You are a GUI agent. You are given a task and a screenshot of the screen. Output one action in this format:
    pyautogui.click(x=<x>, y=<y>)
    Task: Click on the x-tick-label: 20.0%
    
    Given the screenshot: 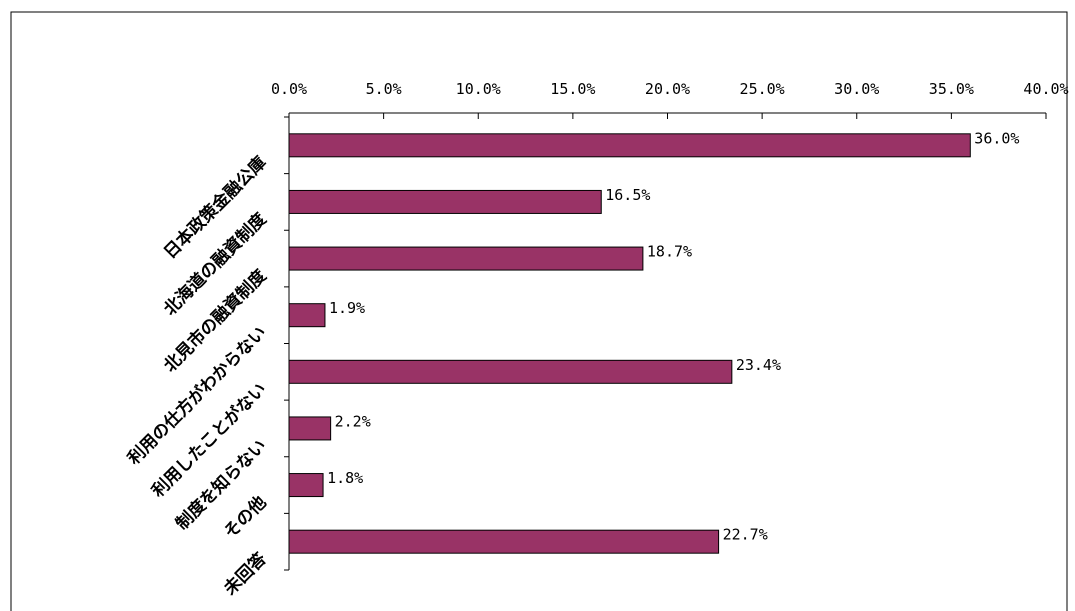 What is the action you would take?
    pyautogui.click(x=667, y=89)
    